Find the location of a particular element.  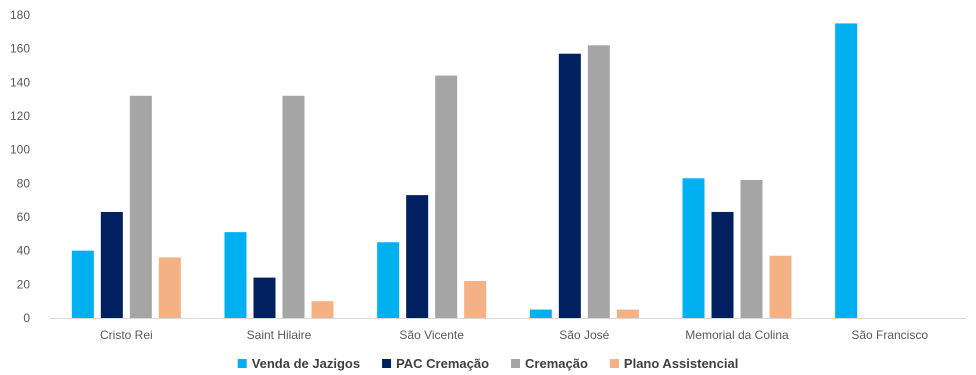

y-tick-label: 40 is located at coordinates (24, 251).